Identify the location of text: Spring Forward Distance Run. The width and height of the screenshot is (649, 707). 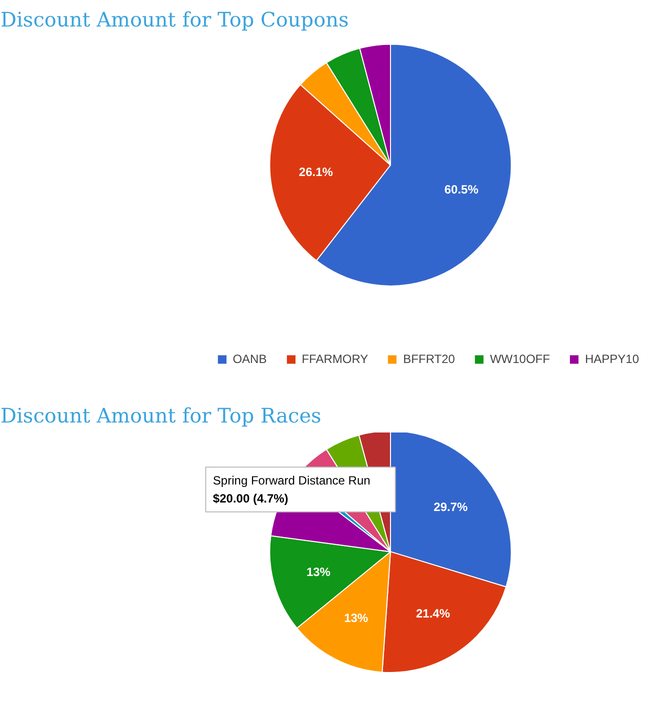
(291, 480).